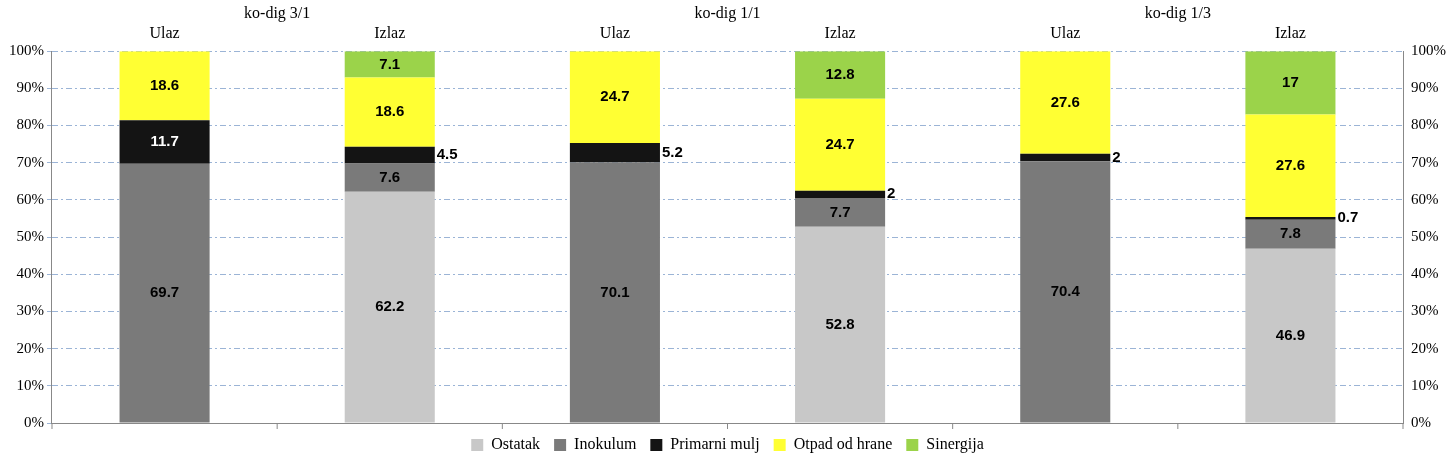 The width and height of the screenshot is (1455, 463). I want to click on data-label: 11.7, so click(164, 141).